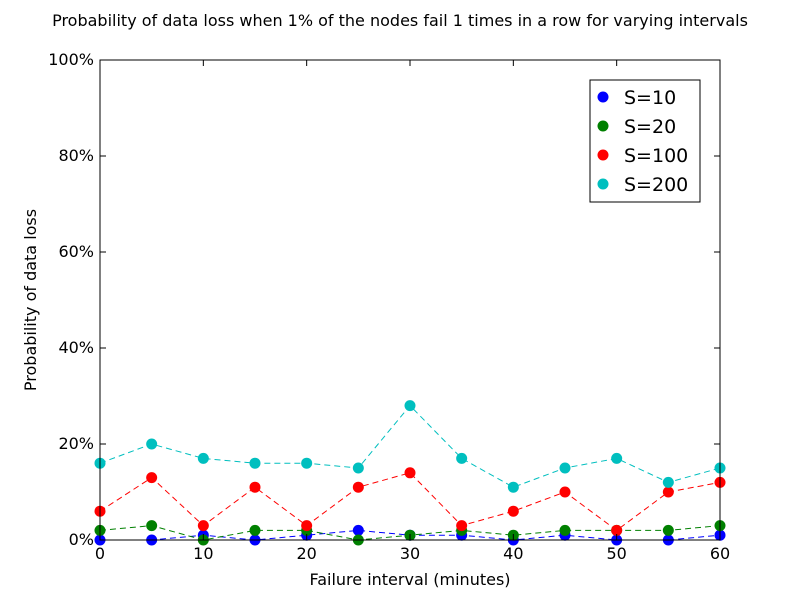  I want to click on x-tick-label: 30, so click(410, 553).